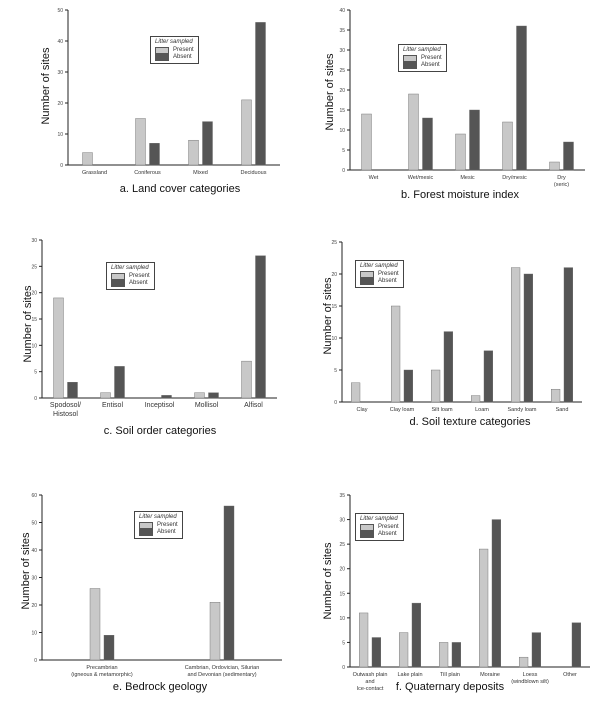 The height and width of the screenshot is (724, 600). Describe the element at coordinates (160, 405) in the screenshot. I see `x-tick-label: Inceptisol` at that location.